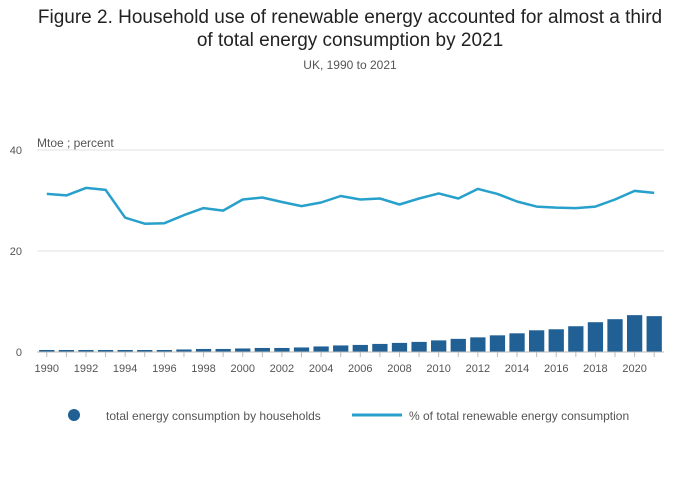 The image size is (700, 502). Describe the element at coordinates (145, 350) in the screenshot. I see `bar-1995` at that location.